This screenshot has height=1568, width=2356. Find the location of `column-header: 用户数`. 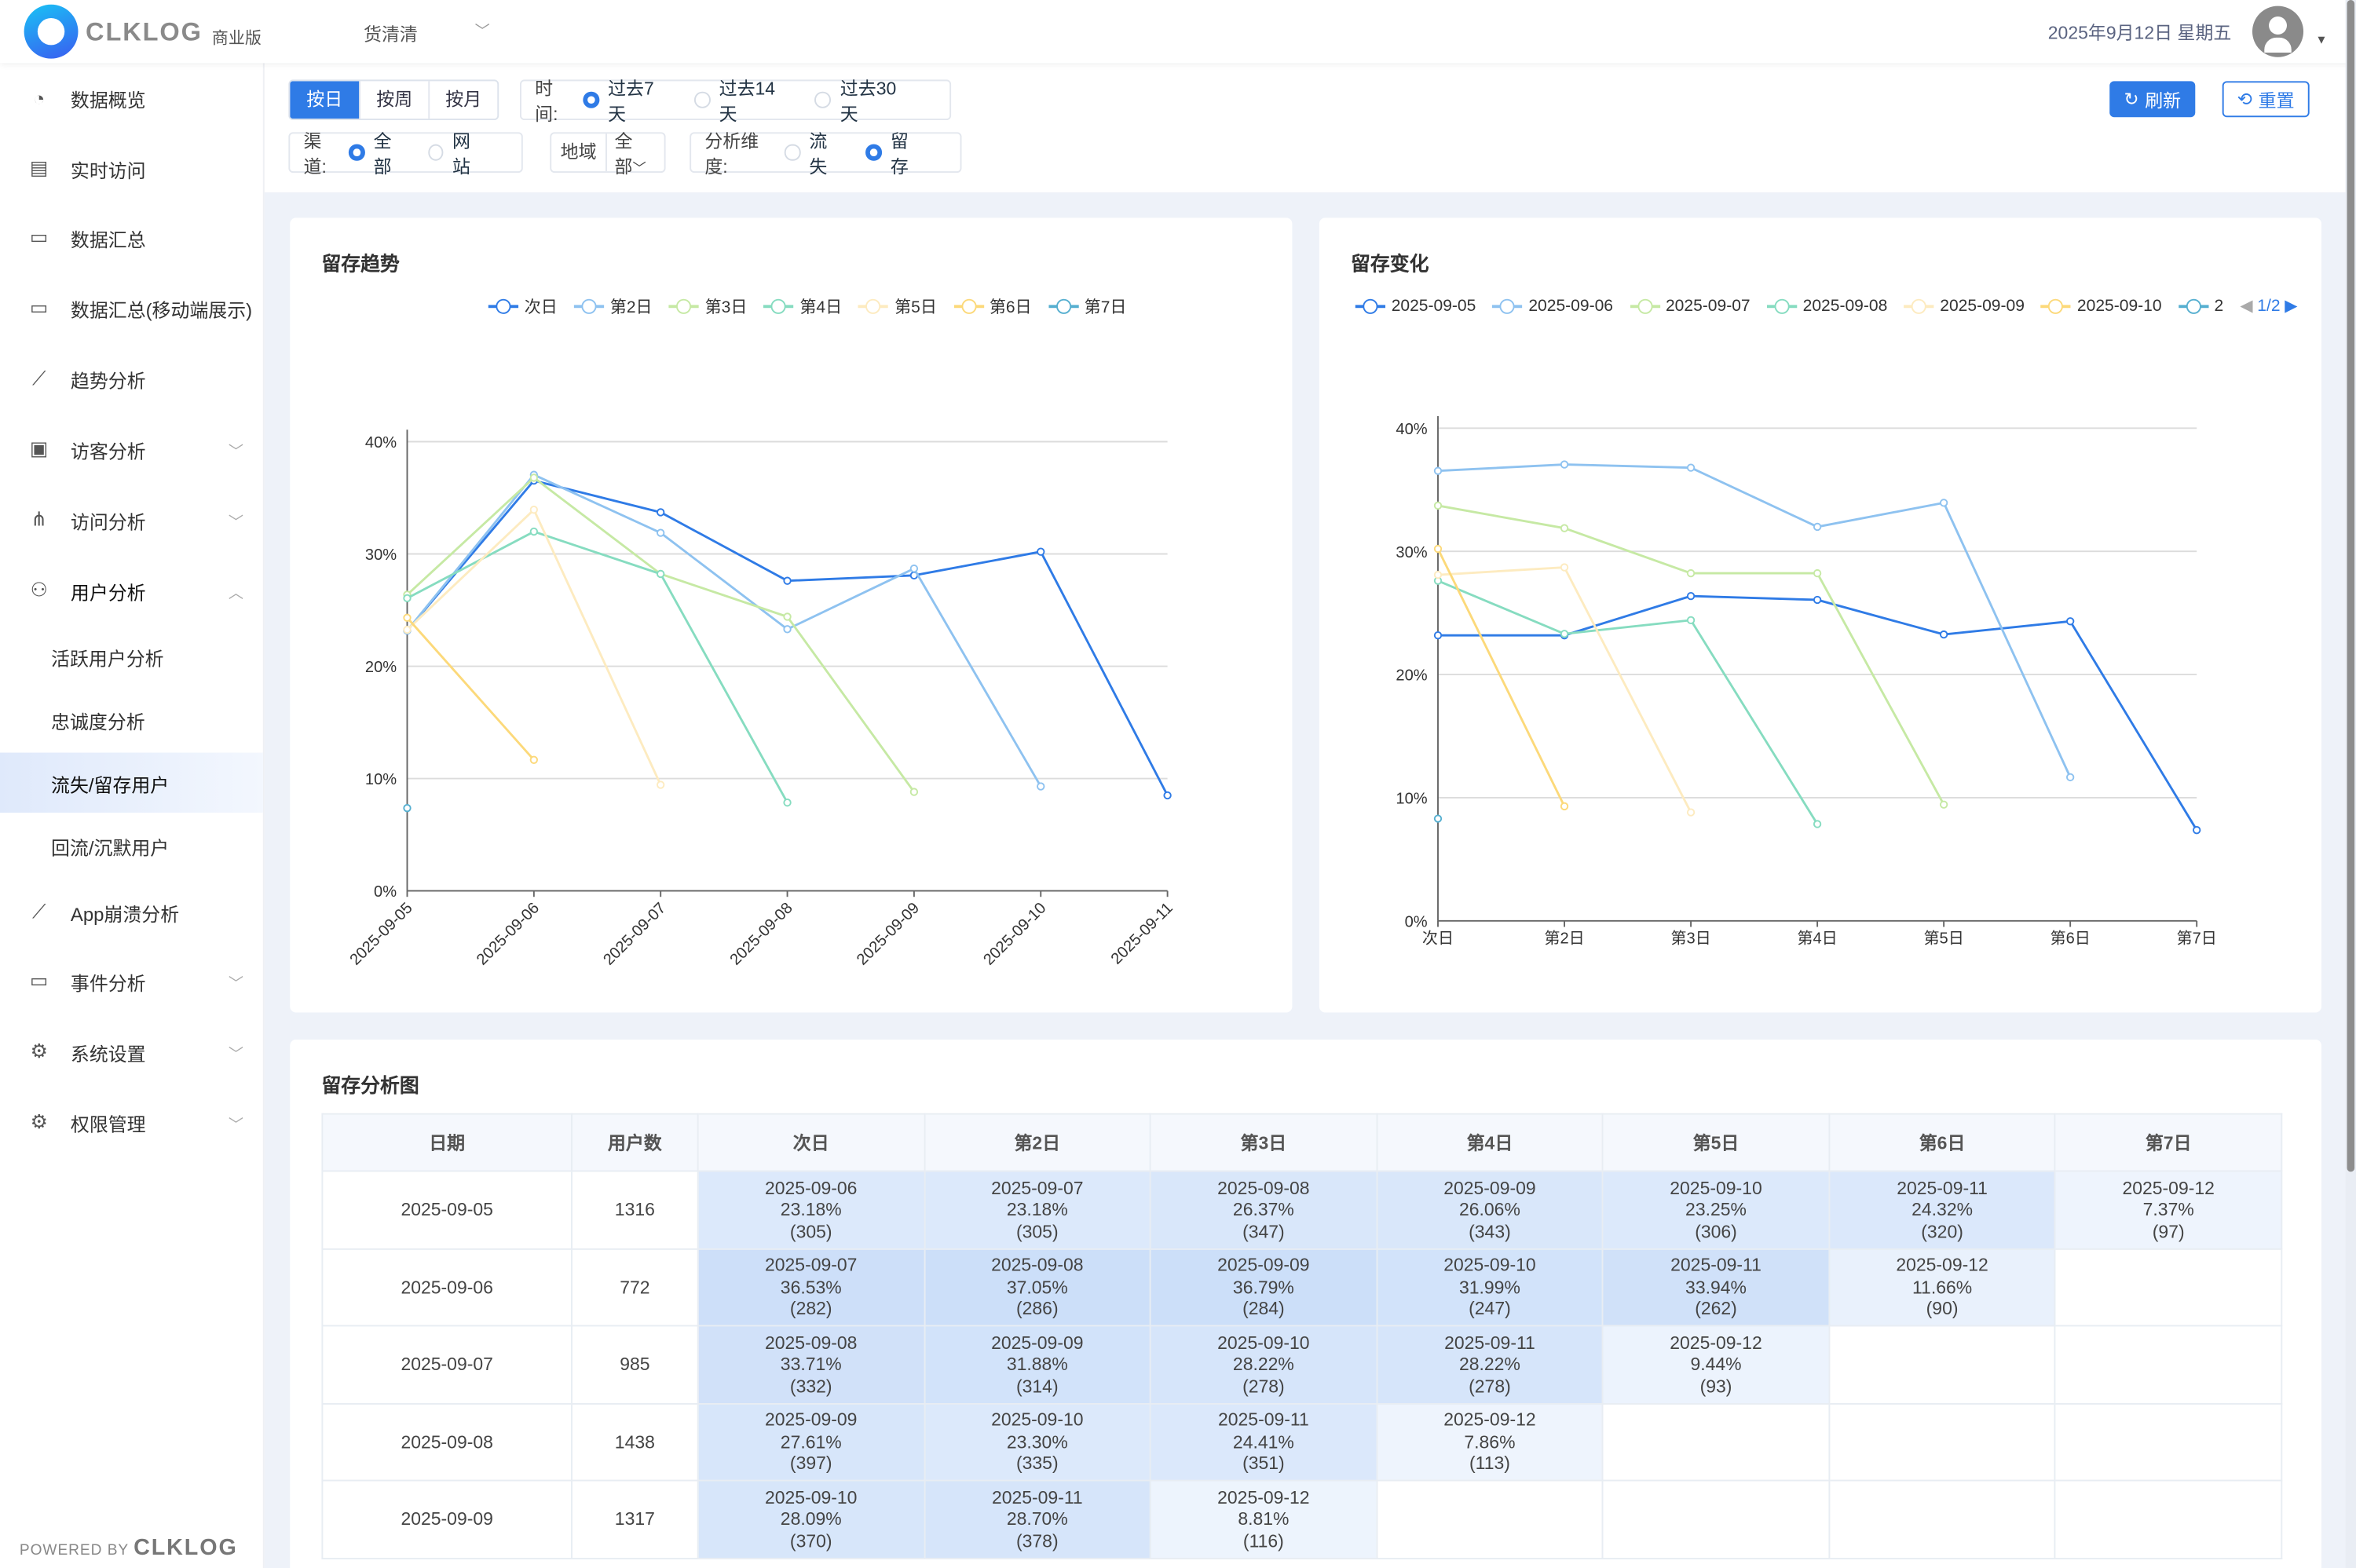

column-header: 用户数 is located at coordinates (635, 1142).